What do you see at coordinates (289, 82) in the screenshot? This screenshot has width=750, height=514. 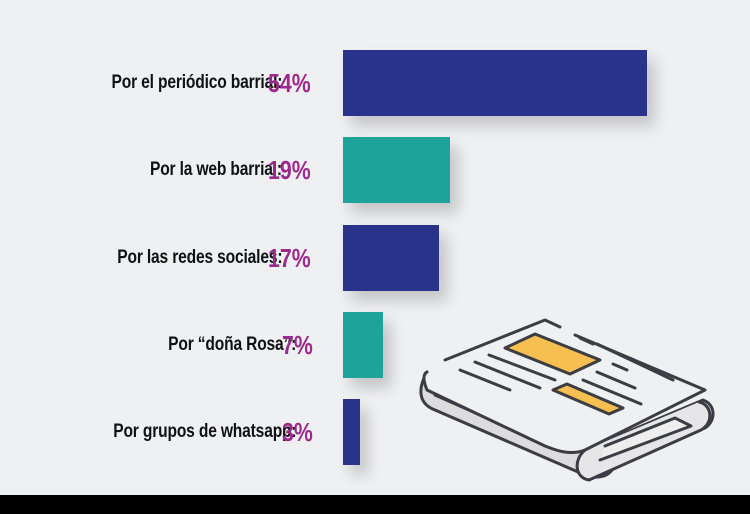 I see `percent-value: 54%` at bounding box center [289, 82].